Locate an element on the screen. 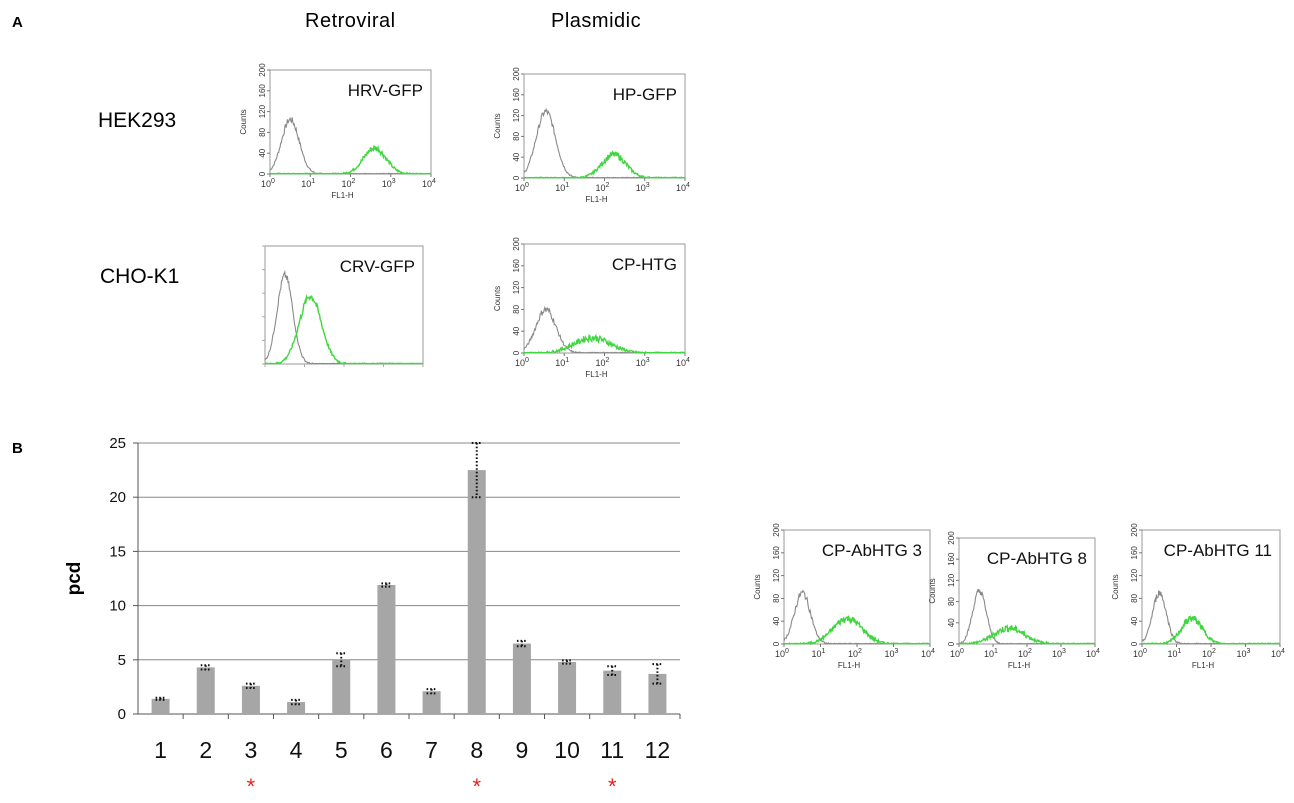 The image size is (1294, 803). panel-b-letter: B is located at coordinates (17, 448).